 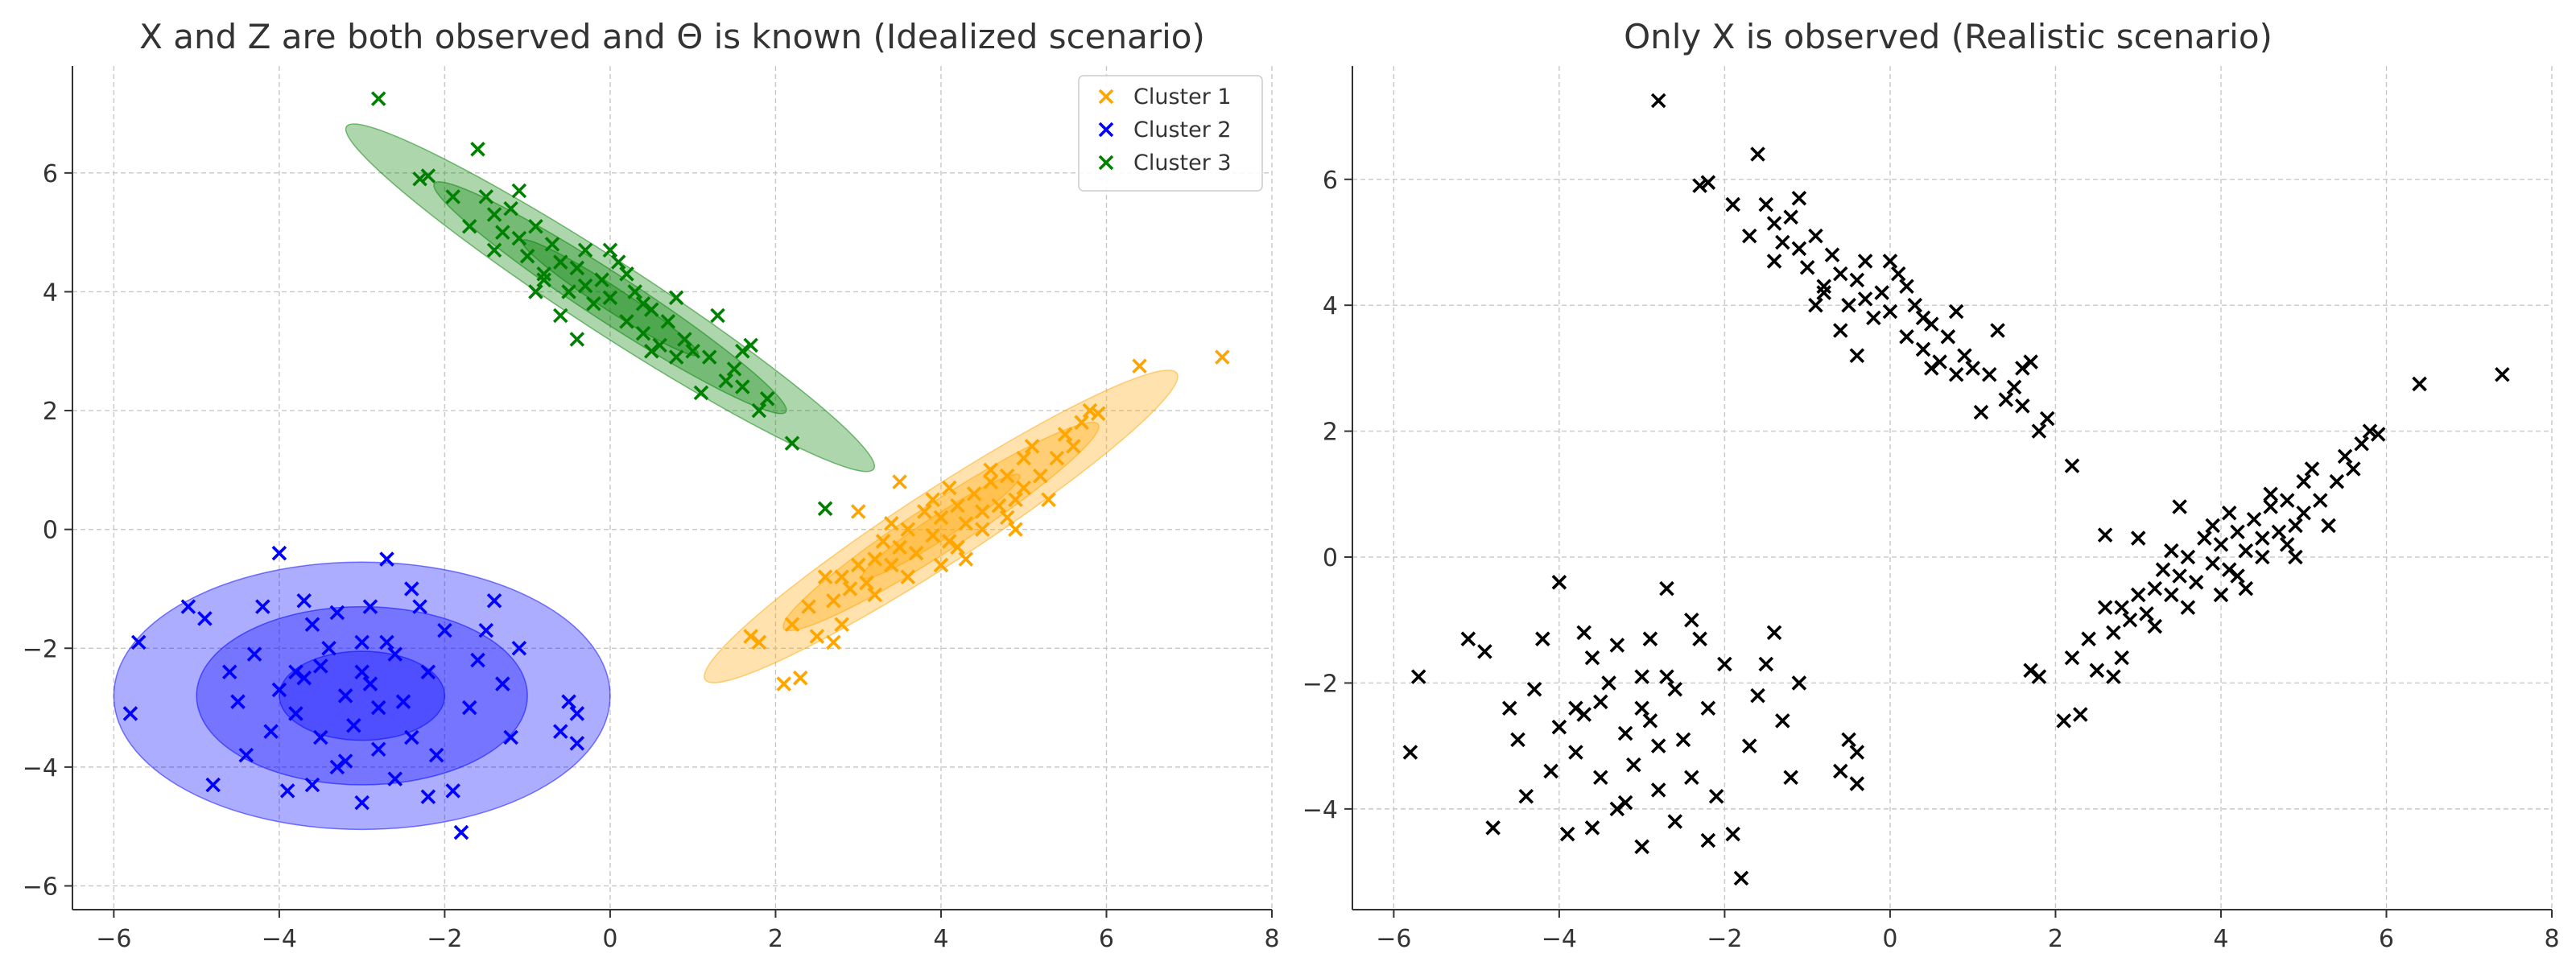 I want to click on x-tick-label: −4, so click(x=1559, y=939).